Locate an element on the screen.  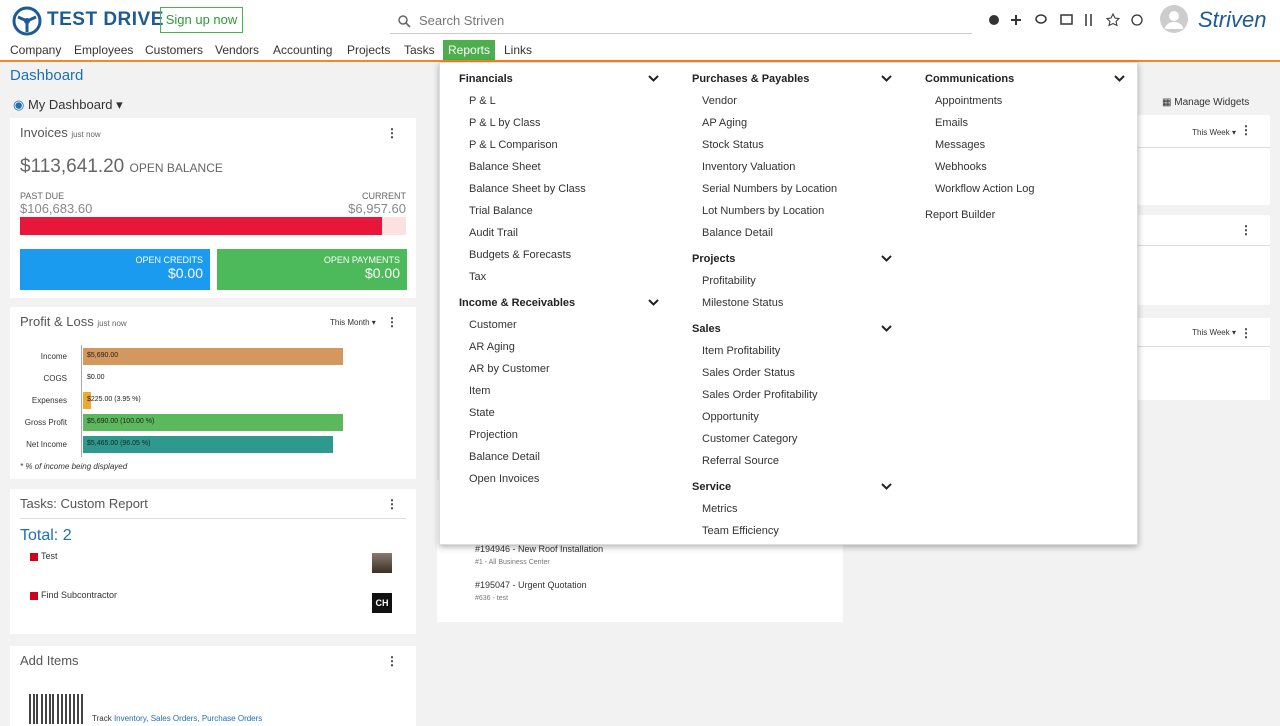
menu-item: Sales Order Status is located at coordinates (748, 373).